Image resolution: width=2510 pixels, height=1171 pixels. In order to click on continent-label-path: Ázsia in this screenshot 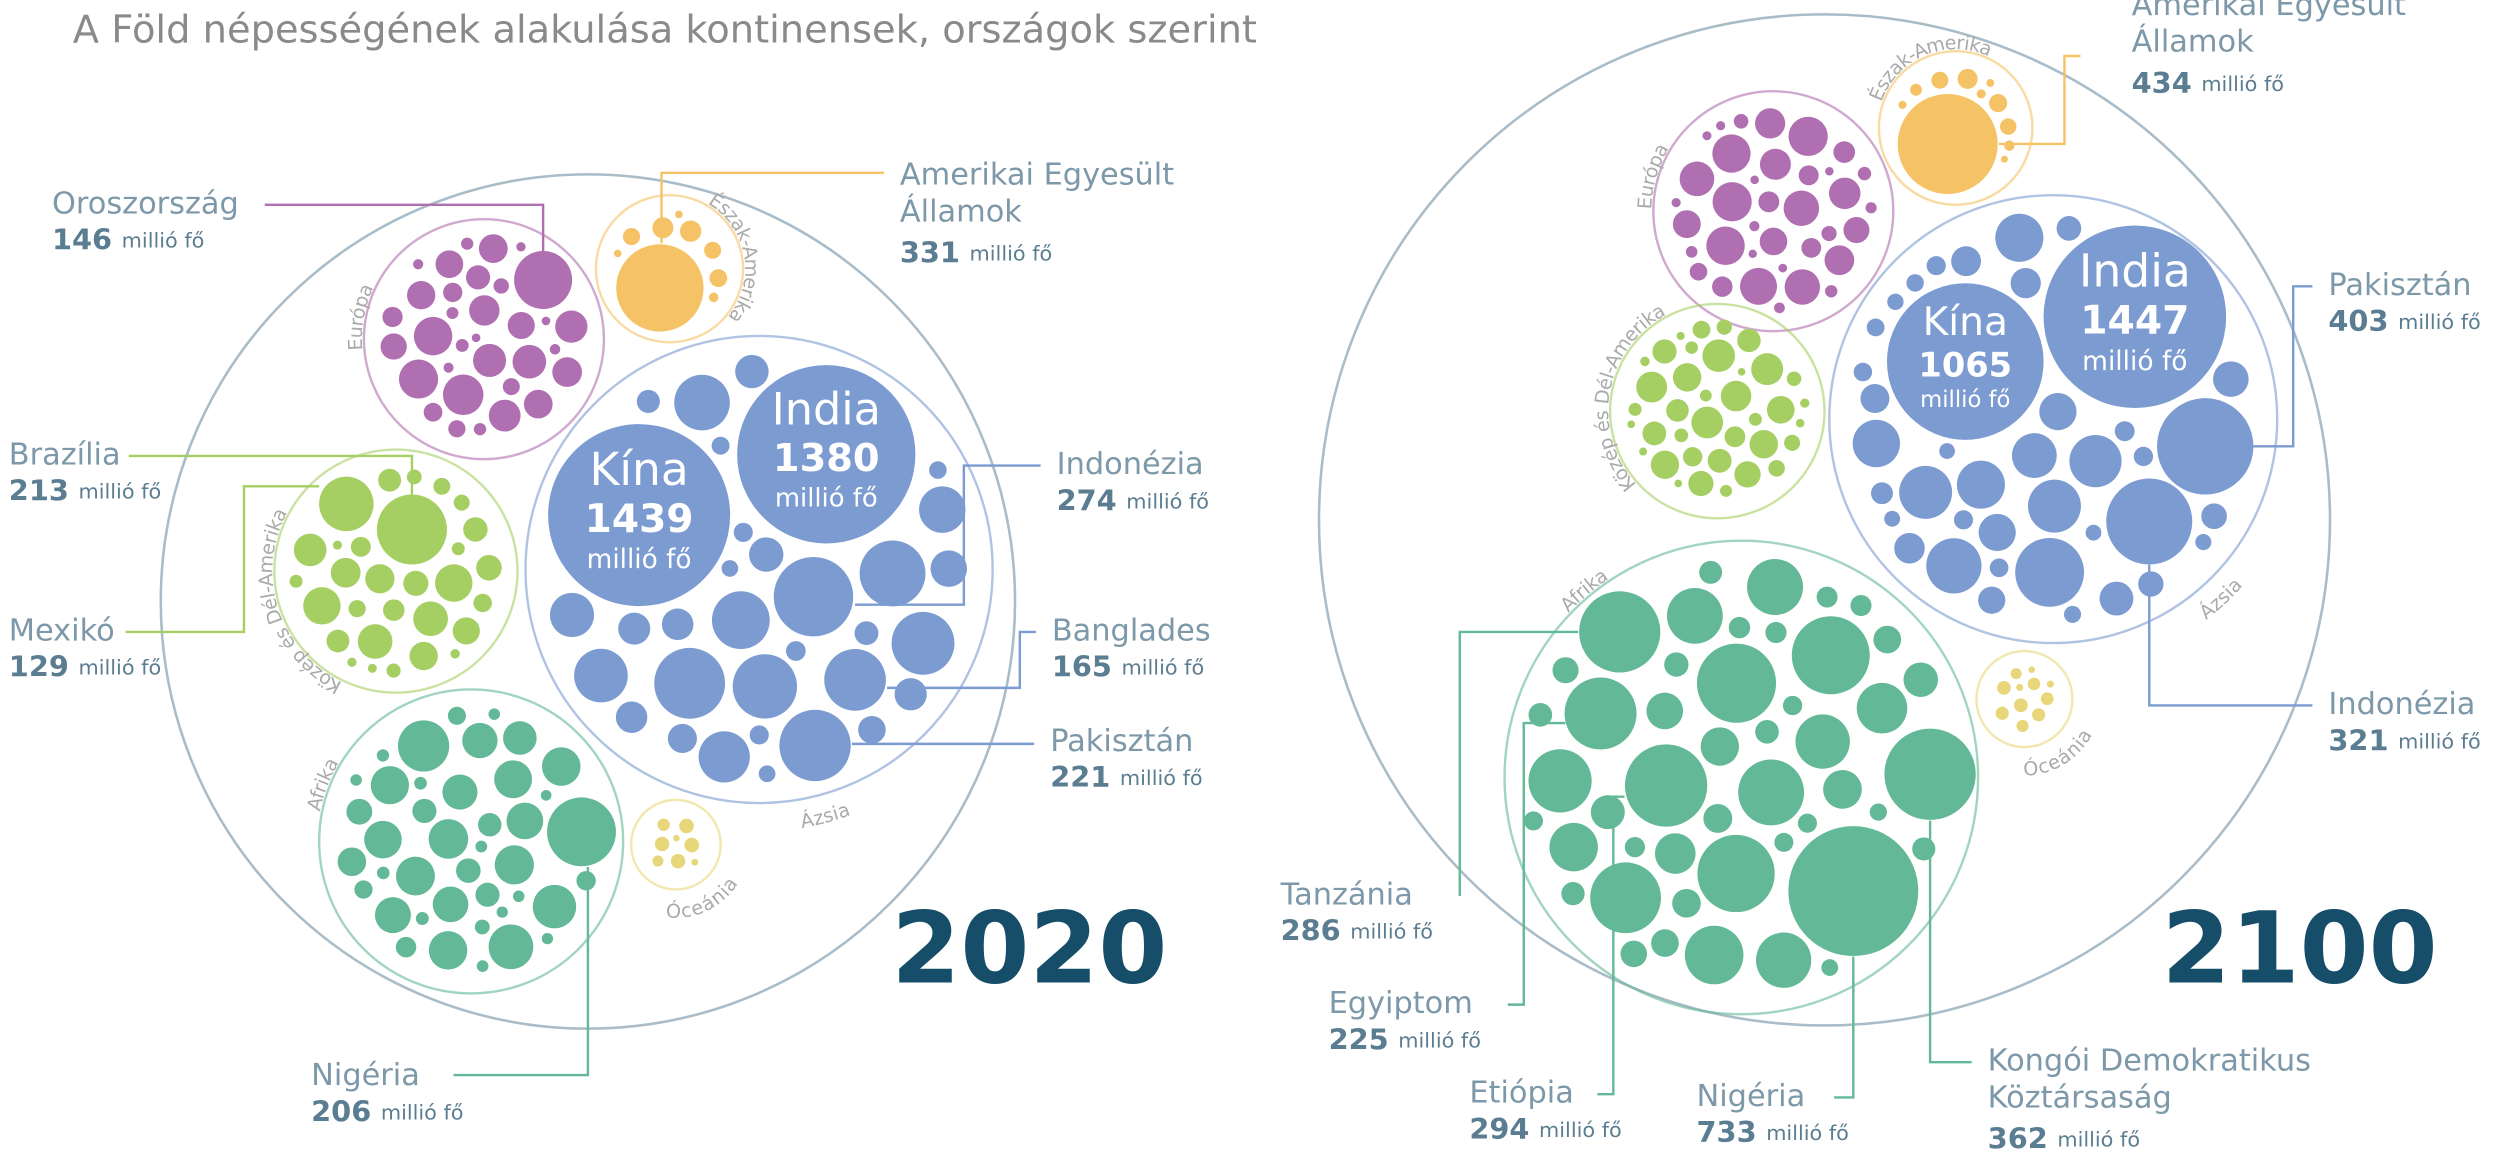, I will do `click(2220, 598)`.